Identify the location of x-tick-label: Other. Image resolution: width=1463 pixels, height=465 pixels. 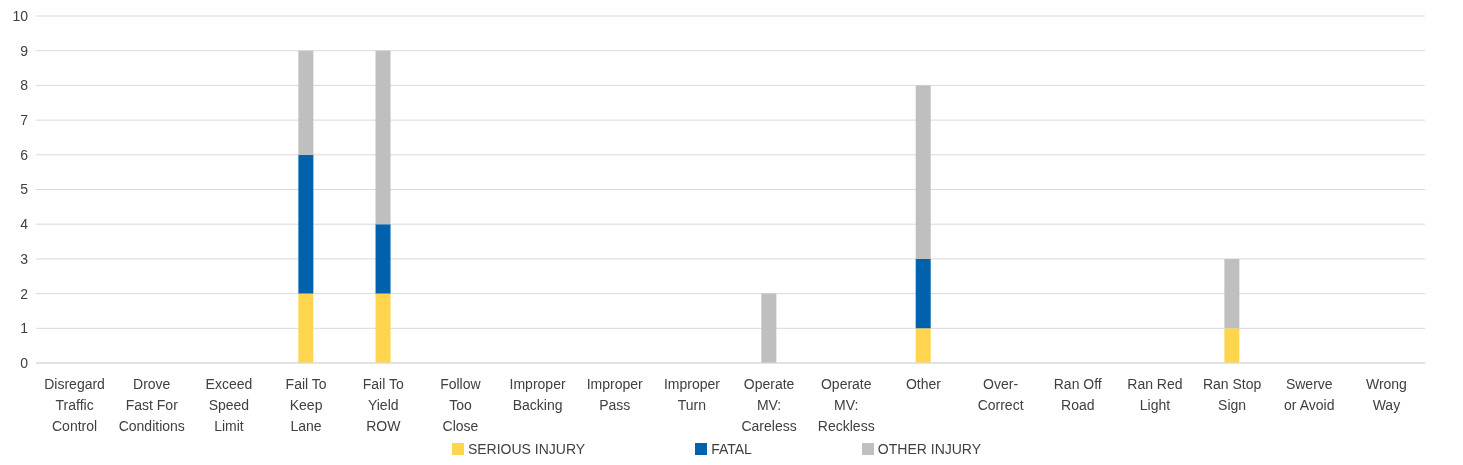
(923, 384).